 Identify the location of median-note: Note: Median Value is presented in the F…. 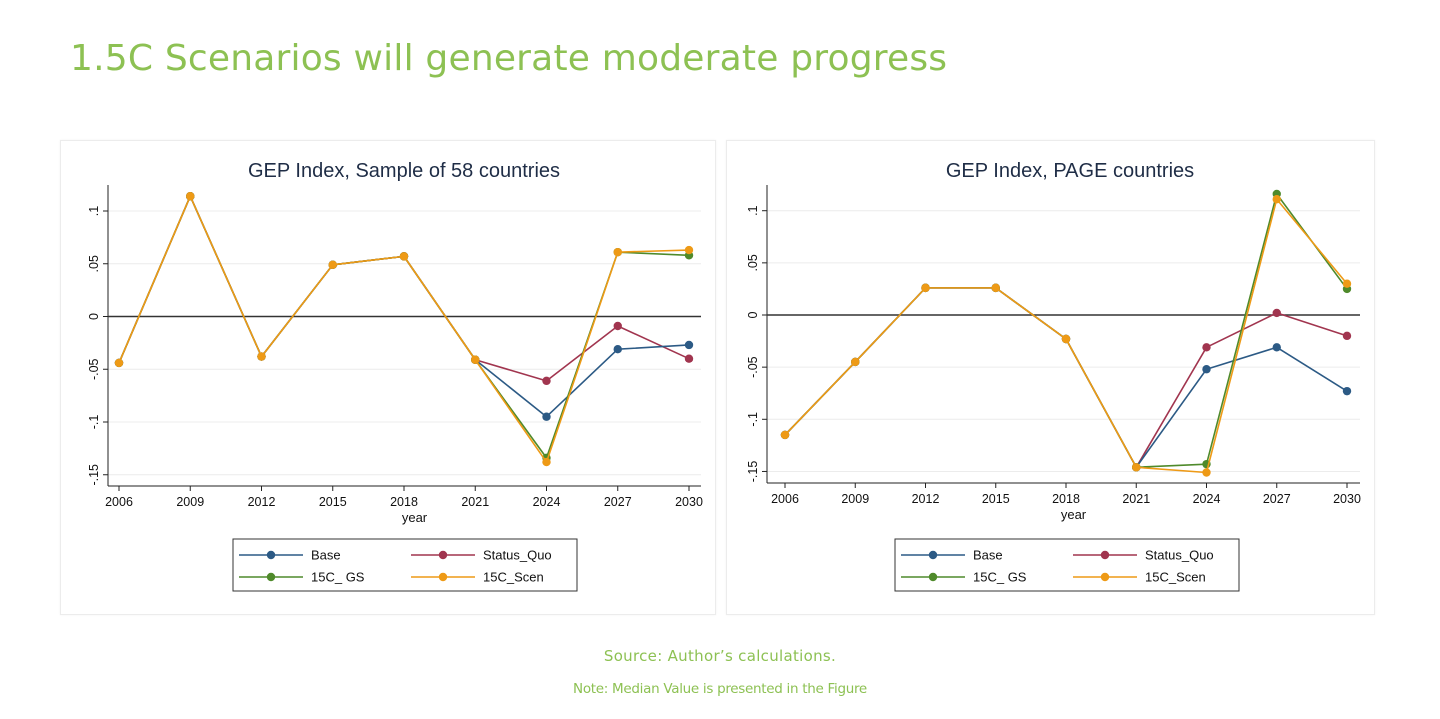
(720, 689).